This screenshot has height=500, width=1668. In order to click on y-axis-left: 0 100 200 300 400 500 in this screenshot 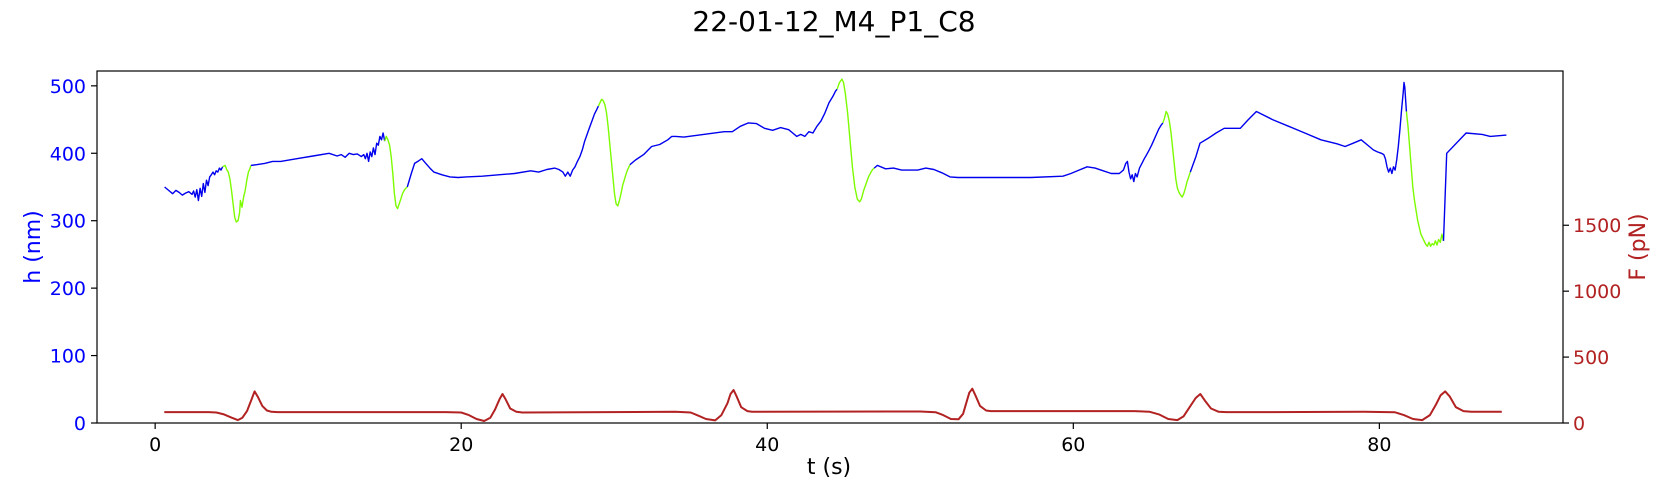, I will do `click(73, 255)`.